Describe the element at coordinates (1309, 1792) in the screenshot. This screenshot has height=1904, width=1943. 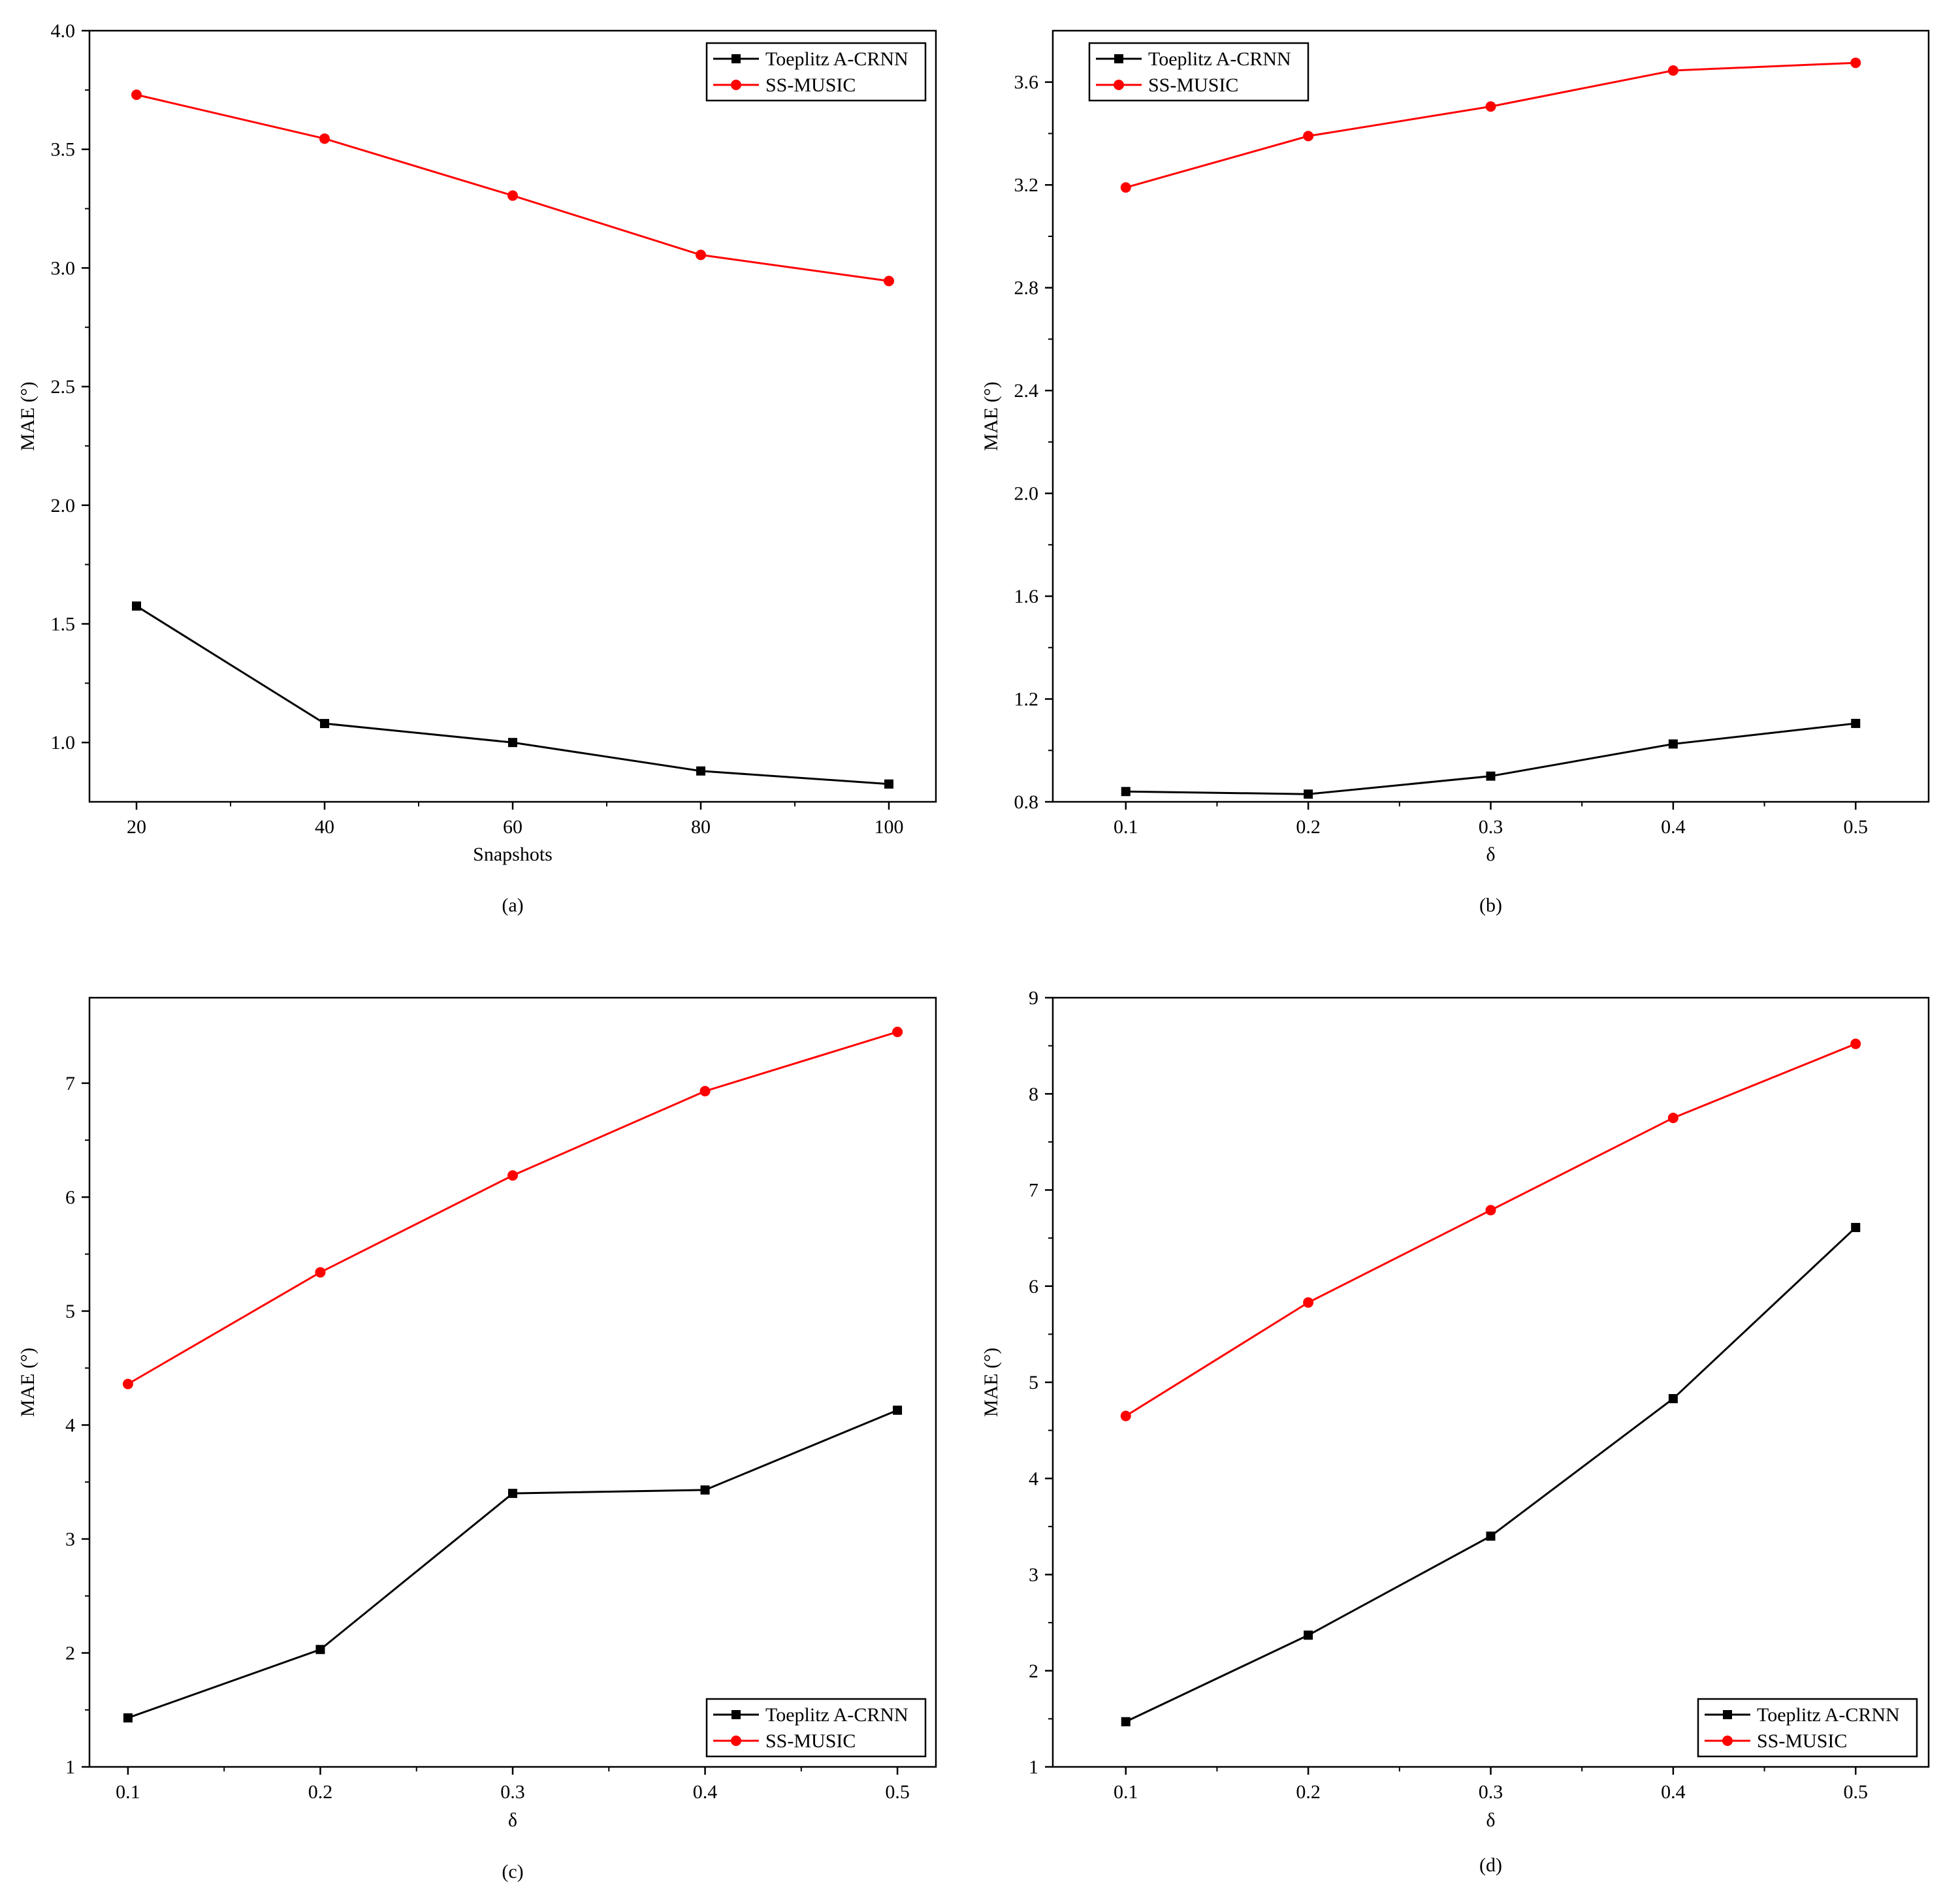
I see `x-tick-label: 0.2` at that location.